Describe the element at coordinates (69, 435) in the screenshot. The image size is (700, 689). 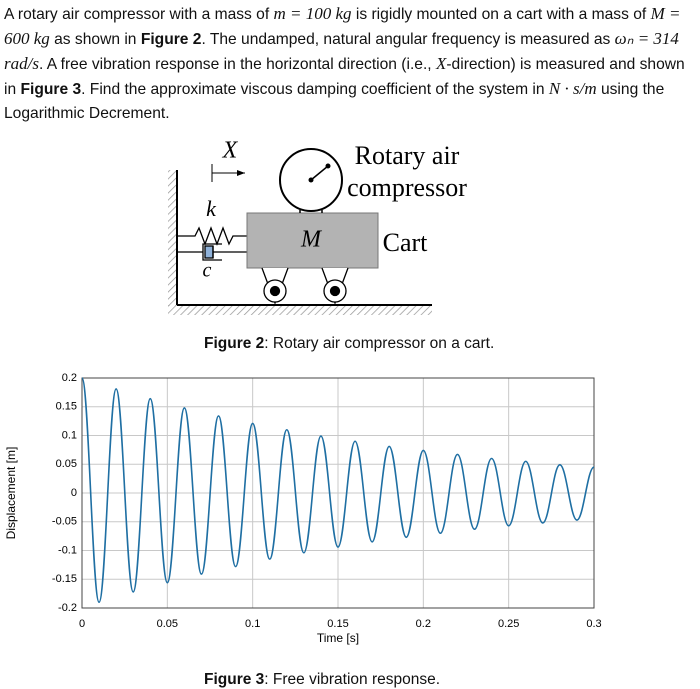
I see `y-tick-label: 0.1` at that location.